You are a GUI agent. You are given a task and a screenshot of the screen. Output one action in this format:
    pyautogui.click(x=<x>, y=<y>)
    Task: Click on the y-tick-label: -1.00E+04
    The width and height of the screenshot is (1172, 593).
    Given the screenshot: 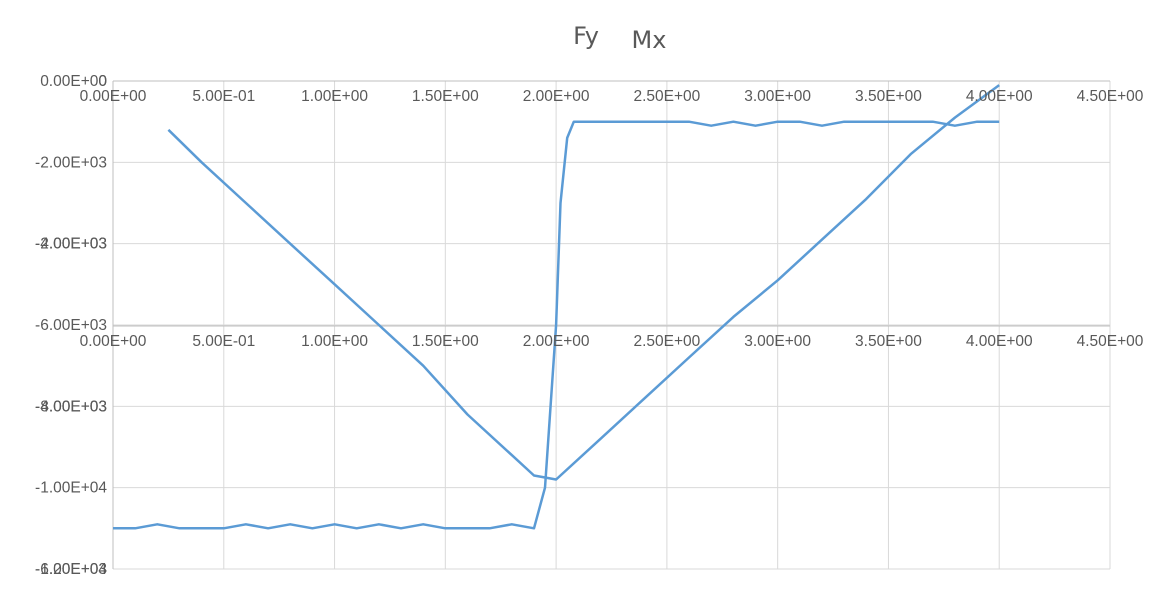 What is the action you would take?
    pyautogui.click(x=71, y=488)
    